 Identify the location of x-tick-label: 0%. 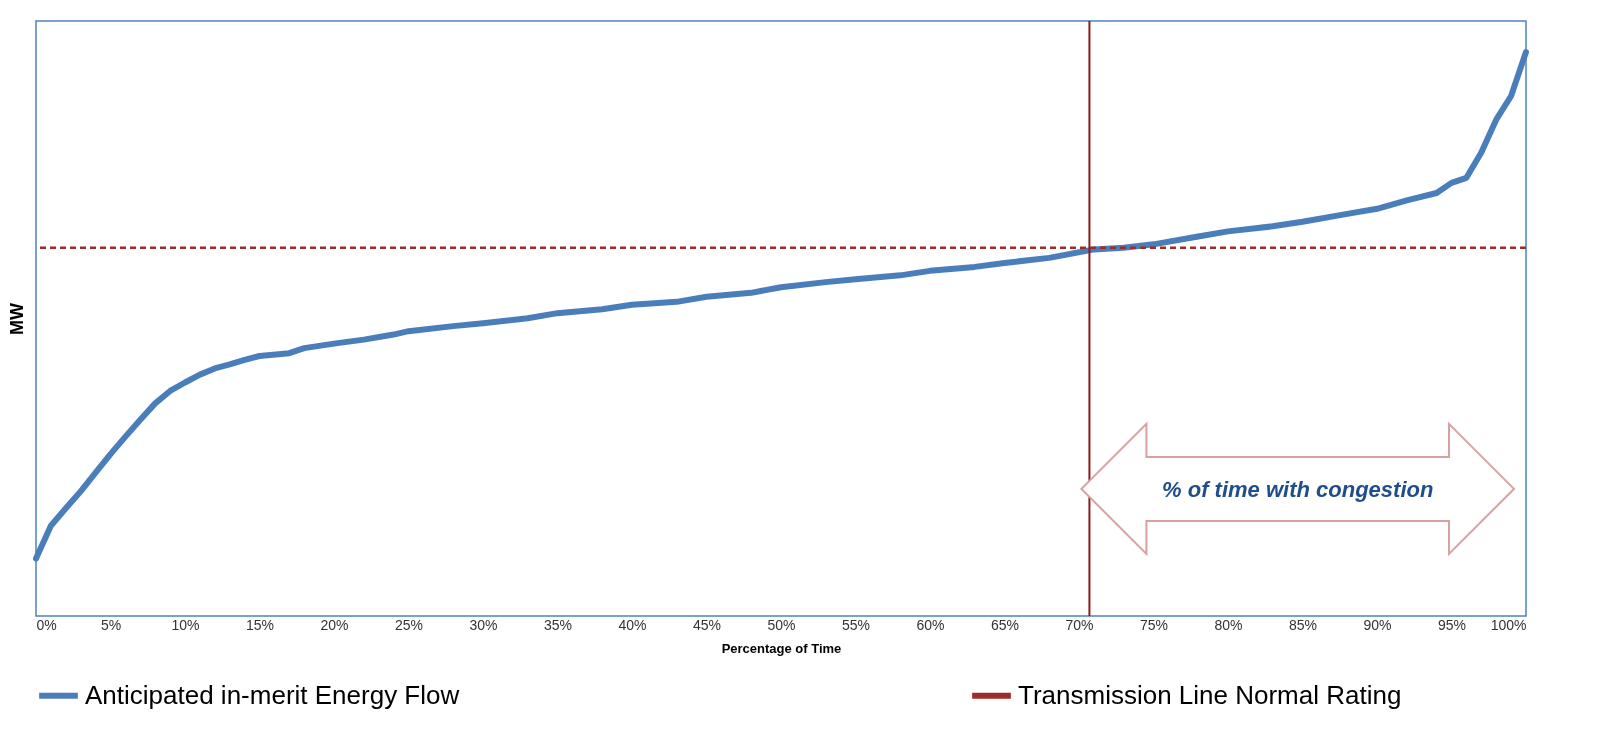
(46, 624).